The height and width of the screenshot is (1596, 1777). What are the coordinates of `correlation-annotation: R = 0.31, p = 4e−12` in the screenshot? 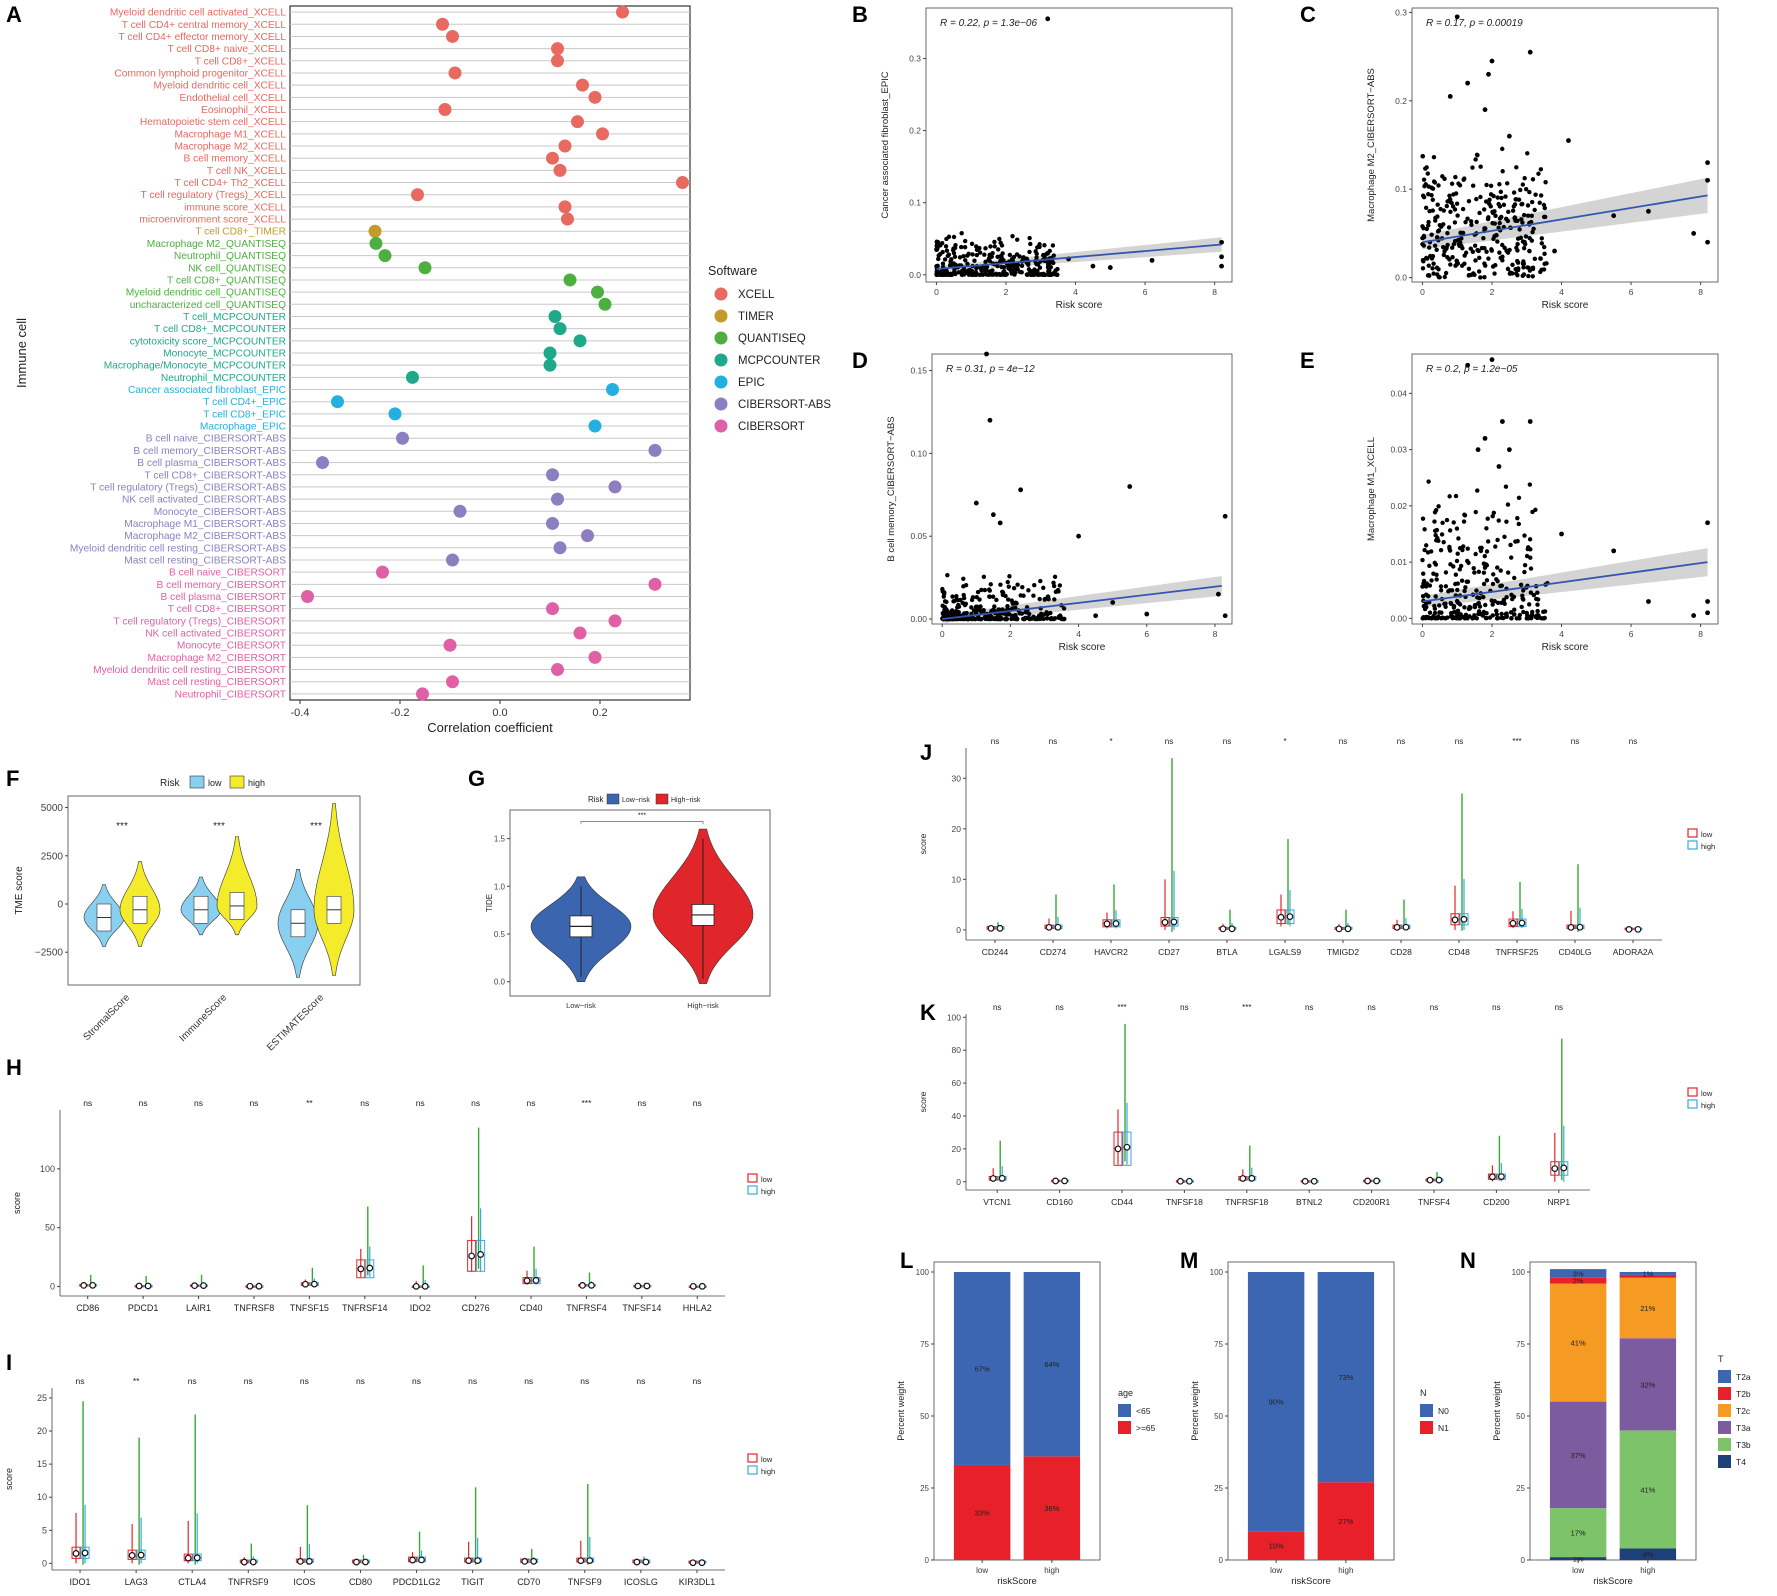 It's located at (990, 369).